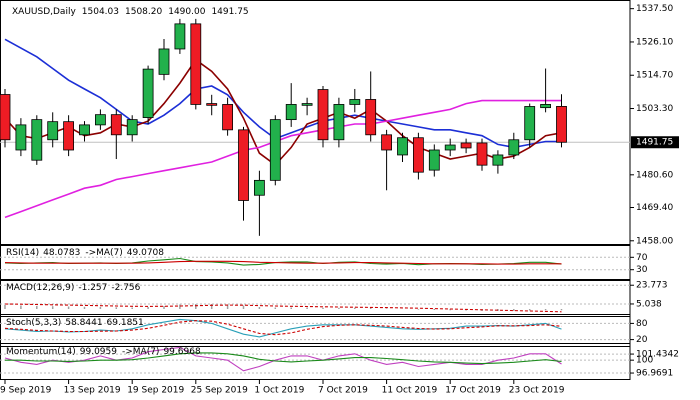 Image resolution: width=700 pixels, height=400 pixels. I want to click on indicator-value: -1.257, so click(92, 288).